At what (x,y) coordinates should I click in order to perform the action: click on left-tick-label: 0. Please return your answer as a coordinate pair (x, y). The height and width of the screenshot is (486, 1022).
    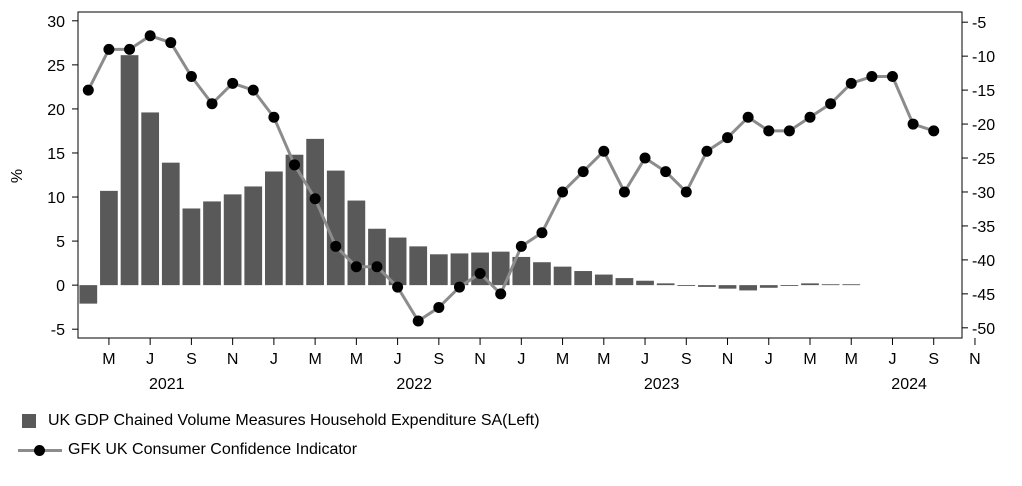
    Looking at the image, I should click on (60, 286).